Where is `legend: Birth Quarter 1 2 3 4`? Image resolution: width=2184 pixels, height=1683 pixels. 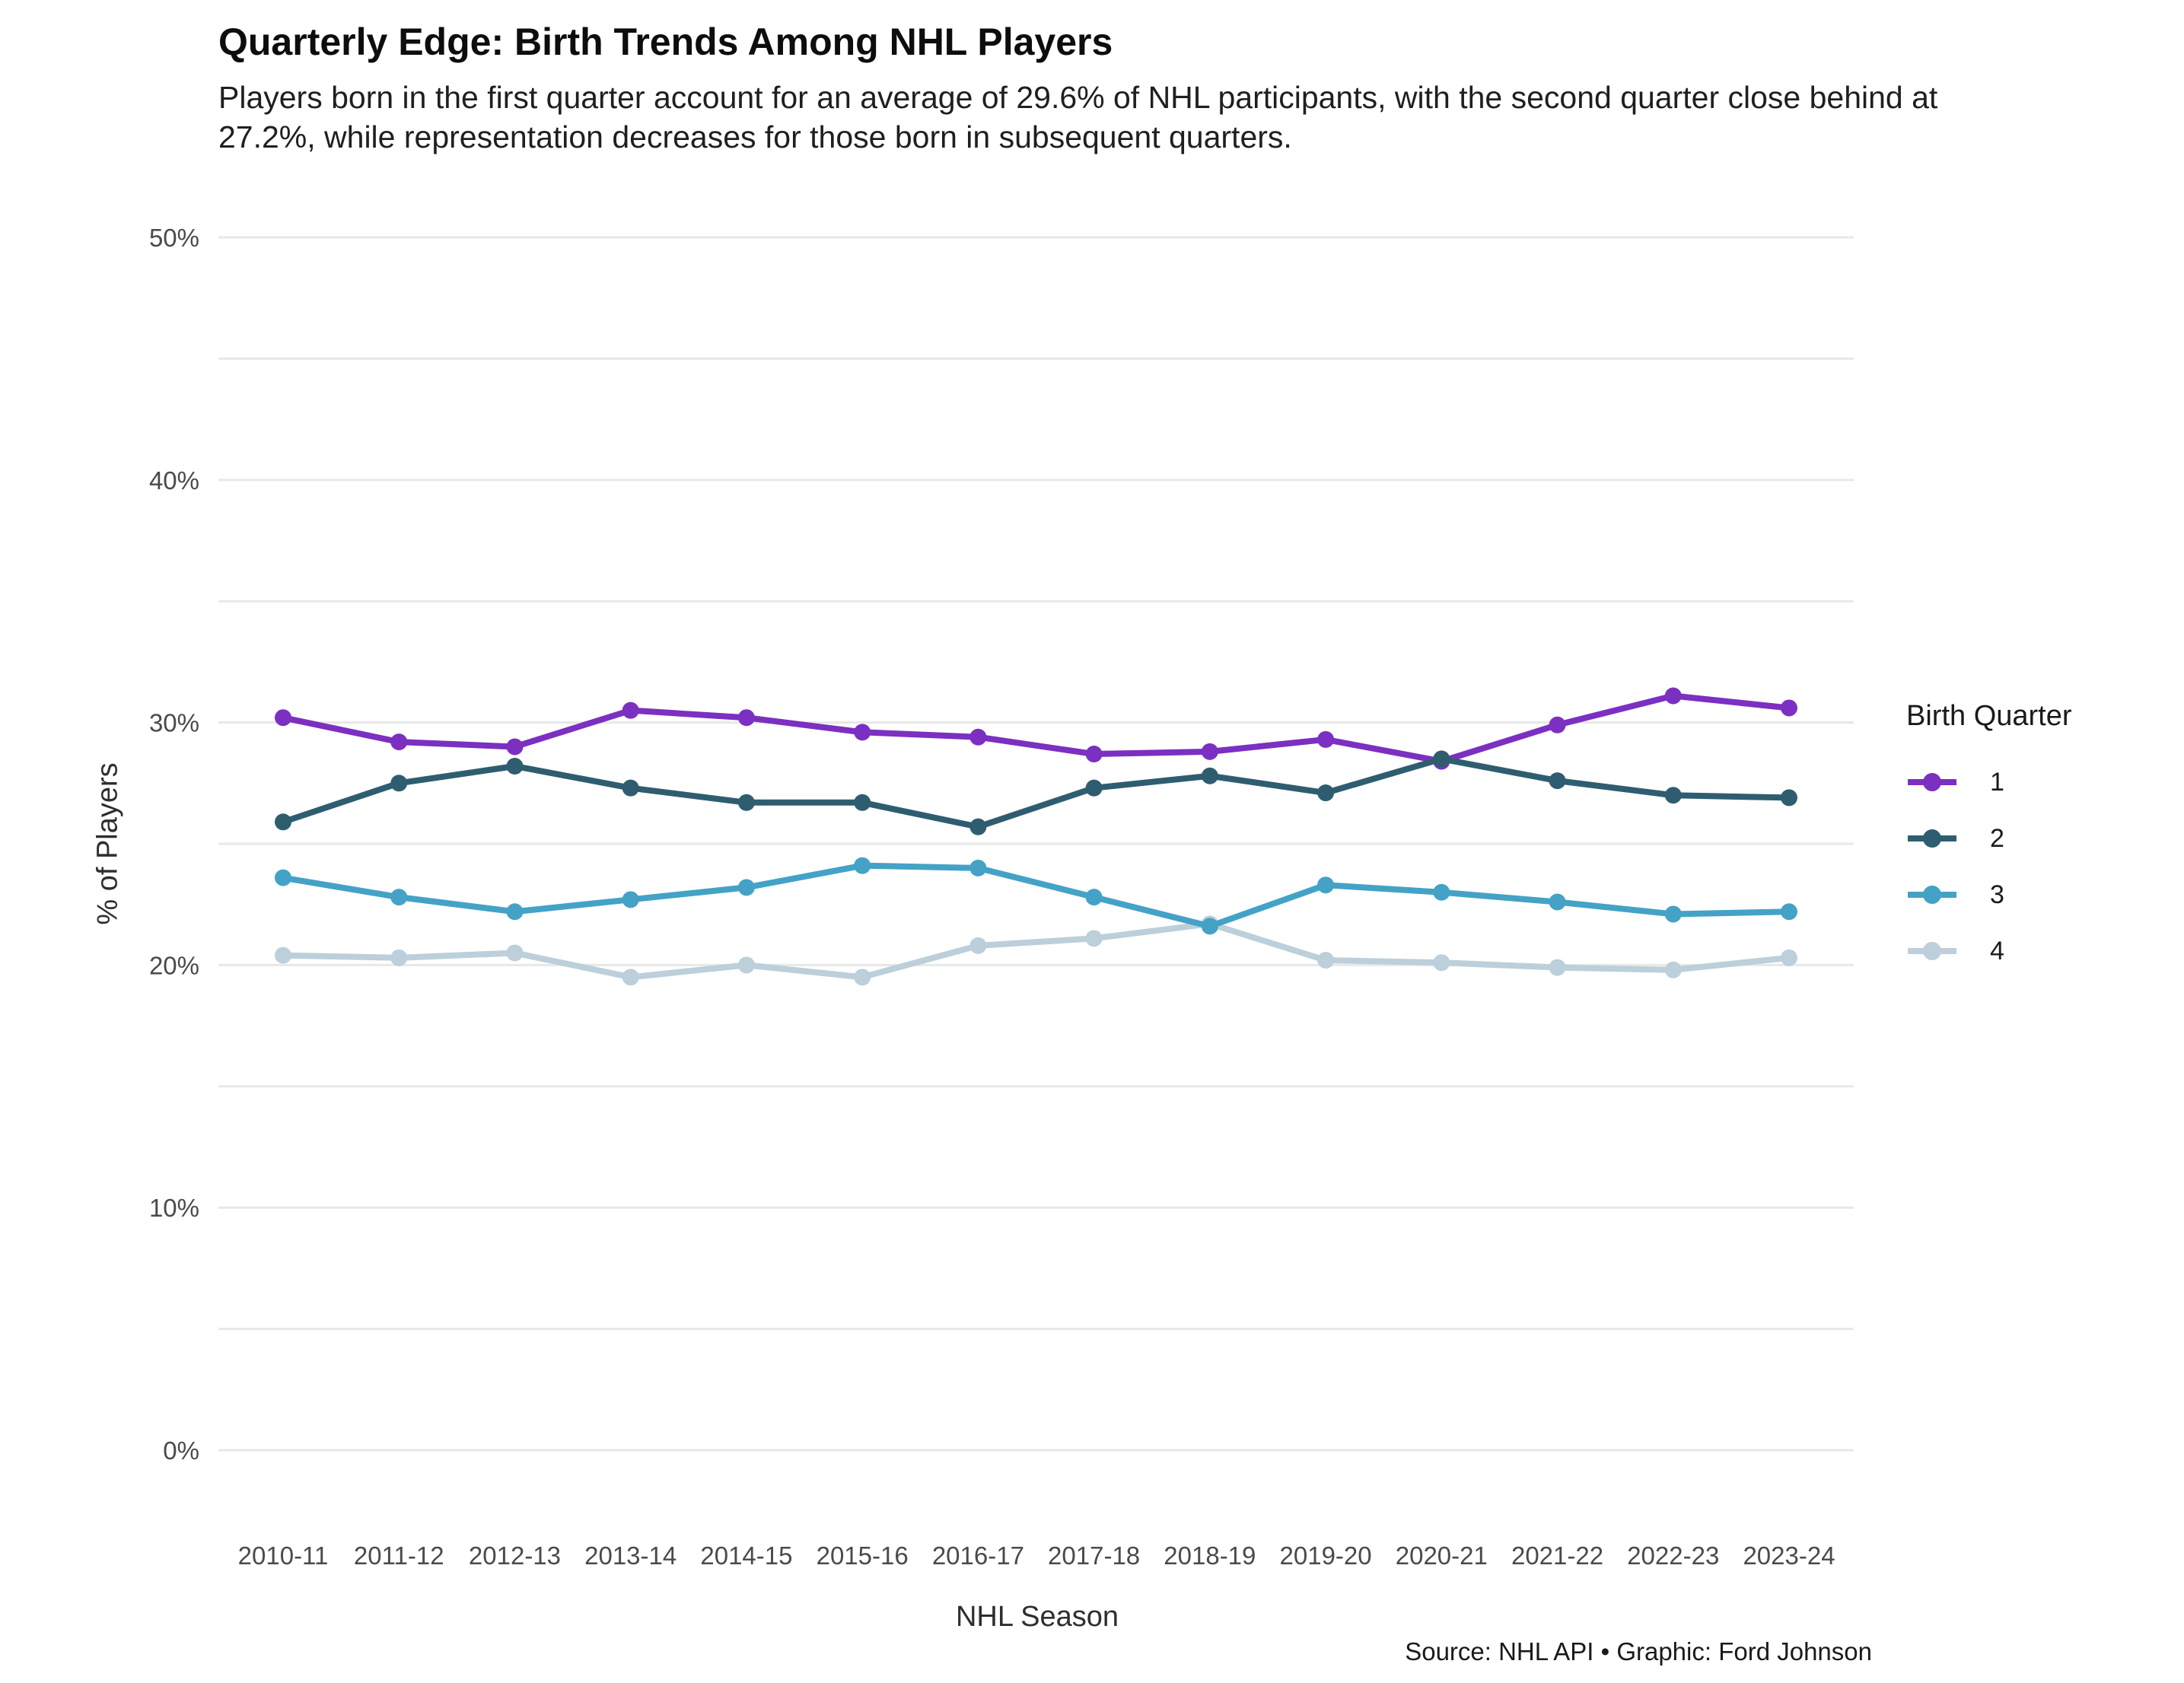
legend: Birth Quarter 1 2 3 4 is located at coordinates (2035, 839).